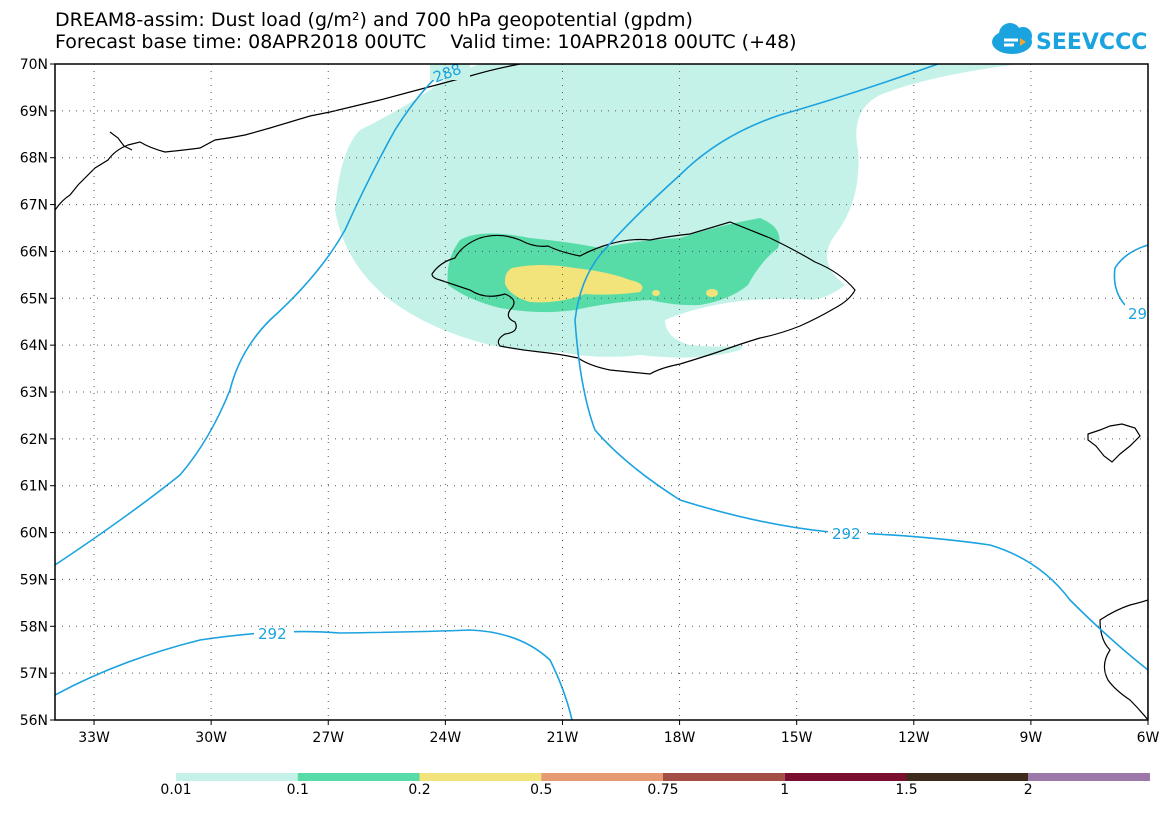 This screenshot has width=1175, height=815. Describe the element at coordinates (1028, 790) in the screenshot. I see `legend-label: 2` at that location.